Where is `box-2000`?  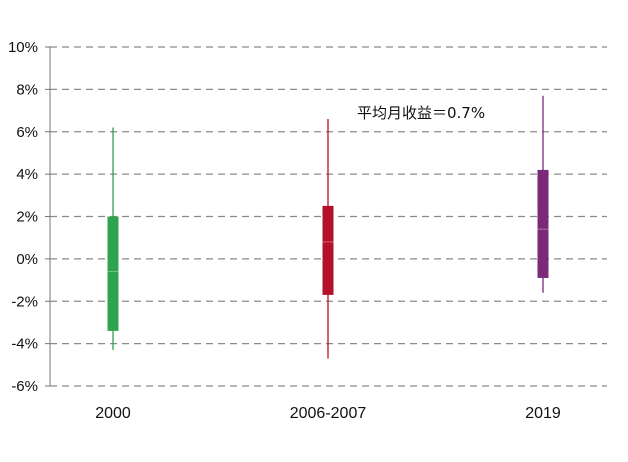
box-2000 is located at coordinates (113, 238).